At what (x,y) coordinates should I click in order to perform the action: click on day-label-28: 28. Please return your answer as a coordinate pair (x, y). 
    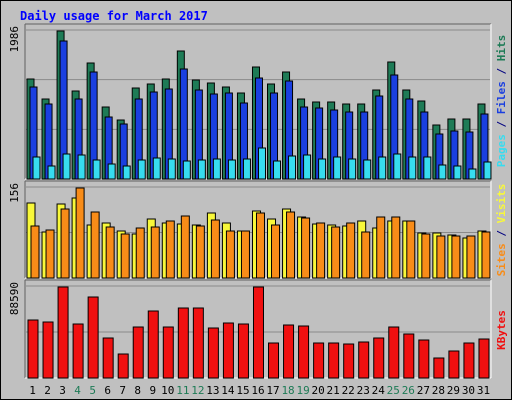
    Looking at the image, I should click on (438, 390).